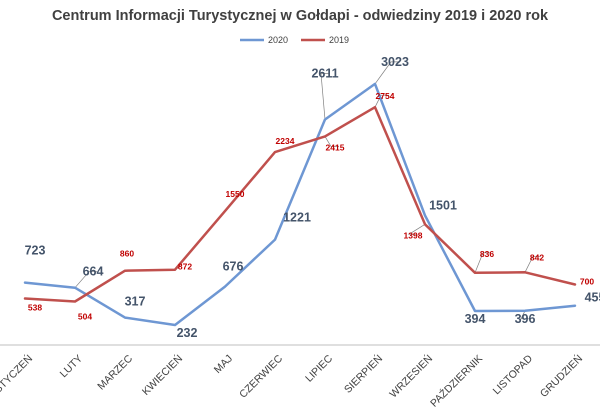 Image resolution: width=600 pixels, height=416 pixels. What do you see at coordinates (513, 374) in the screenshot?
I see `x-tick-label: LISTOPAD` at bounding box center [513, 374].